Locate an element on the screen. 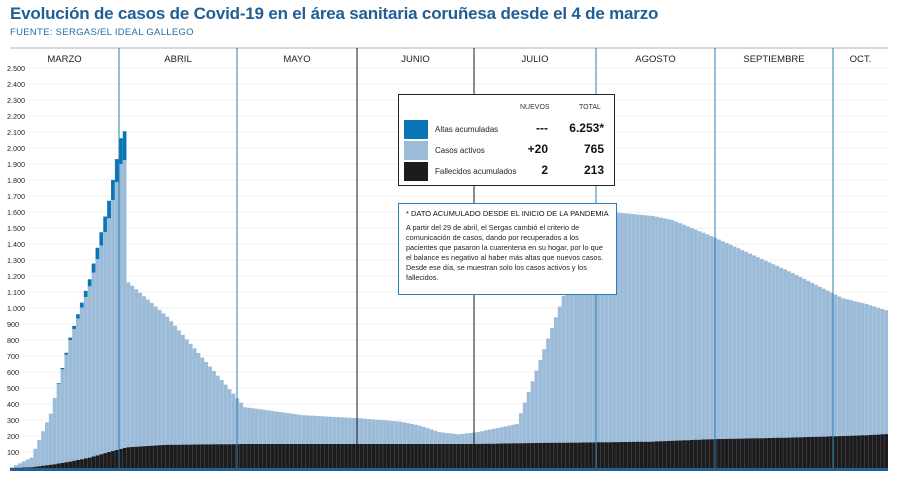  legend-swatch-fallecidos is located at coordinates (416, 171).